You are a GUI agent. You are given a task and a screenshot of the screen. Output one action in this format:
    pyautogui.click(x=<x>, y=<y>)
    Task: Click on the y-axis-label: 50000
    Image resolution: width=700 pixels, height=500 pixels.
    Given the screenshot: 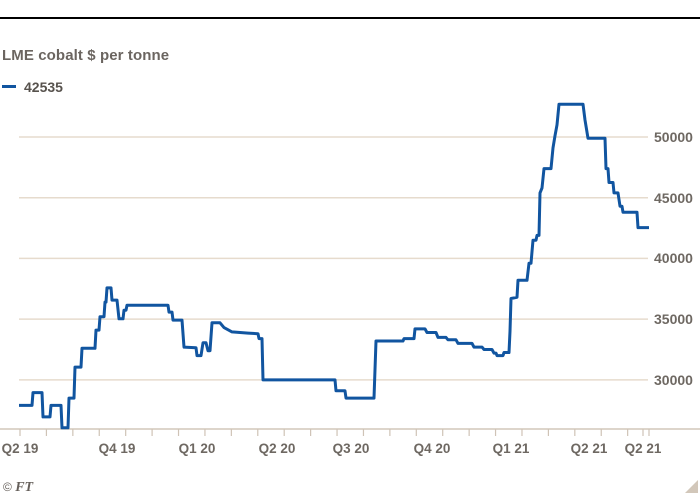 What is the action you would take?
    pyautogui.click(x=673, y=137)
    